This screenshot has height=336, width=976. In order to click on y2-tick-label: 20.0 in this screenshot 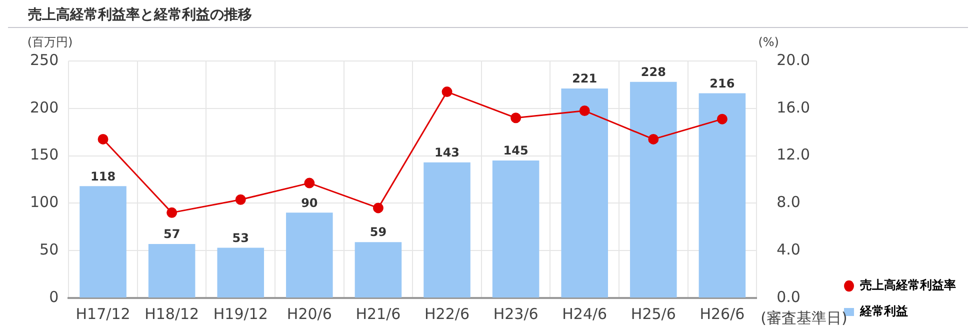, I will do `click(793, 59)`.